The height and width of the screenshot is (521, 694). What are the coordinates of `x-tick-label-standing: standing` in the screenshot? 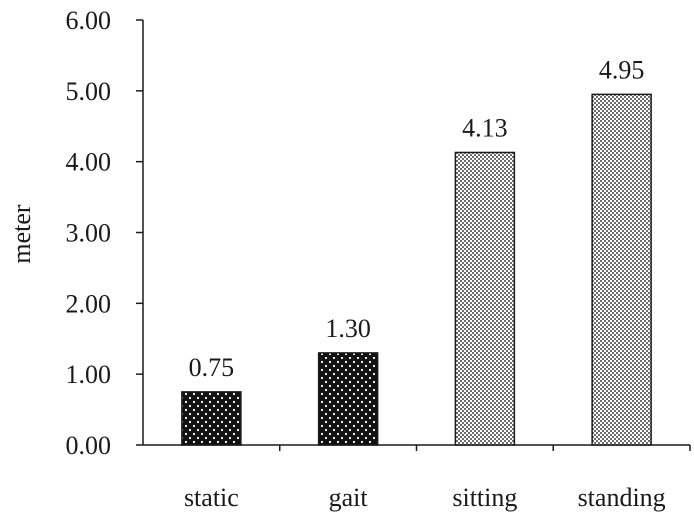 It's located at (622, 497).